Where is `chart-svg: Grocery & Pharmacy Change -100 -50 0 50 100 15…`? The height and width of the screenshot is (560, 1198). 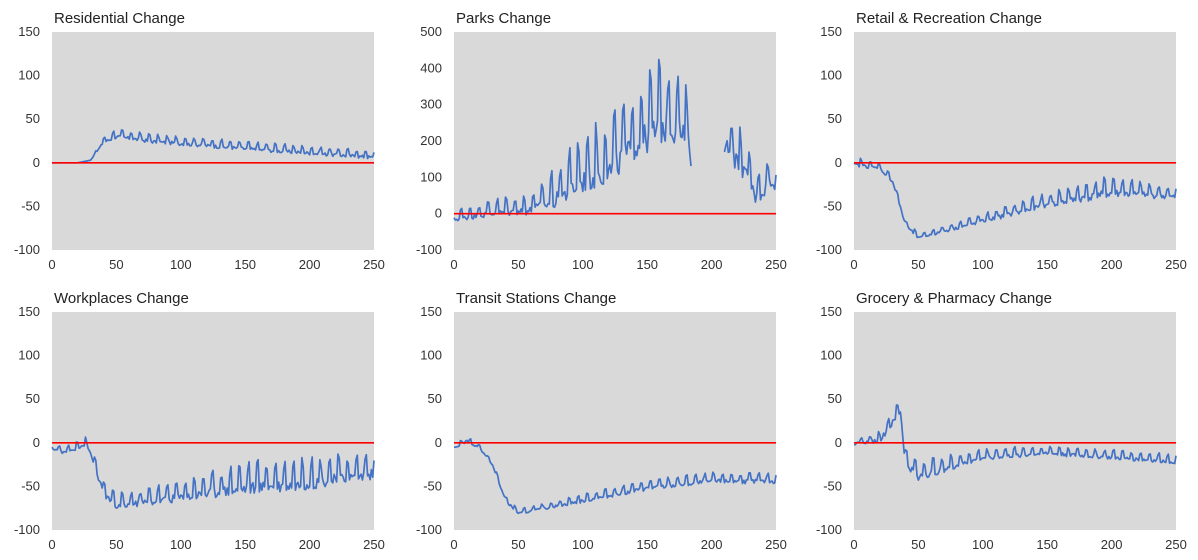
chart-svg: Grocery & Pharmacy Change -100 -50 0 50 100 15… is located at coordinates (1001, 421).